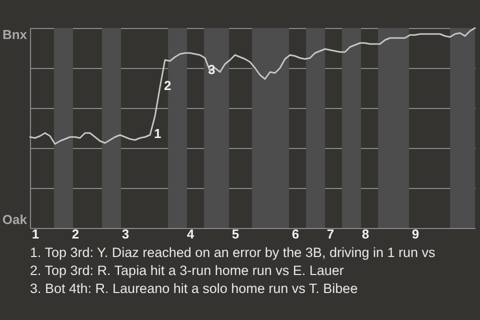  I want to click on x-tick-label: 6, so click(296, 234).